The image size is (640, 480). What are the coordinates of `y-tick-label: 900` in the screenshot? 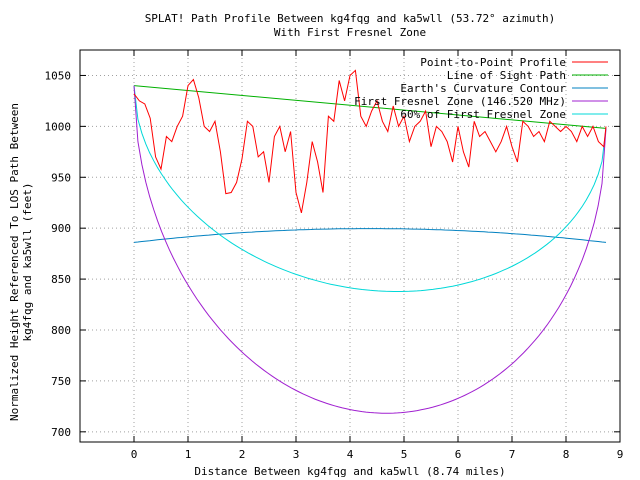 It's located at (61, 228).